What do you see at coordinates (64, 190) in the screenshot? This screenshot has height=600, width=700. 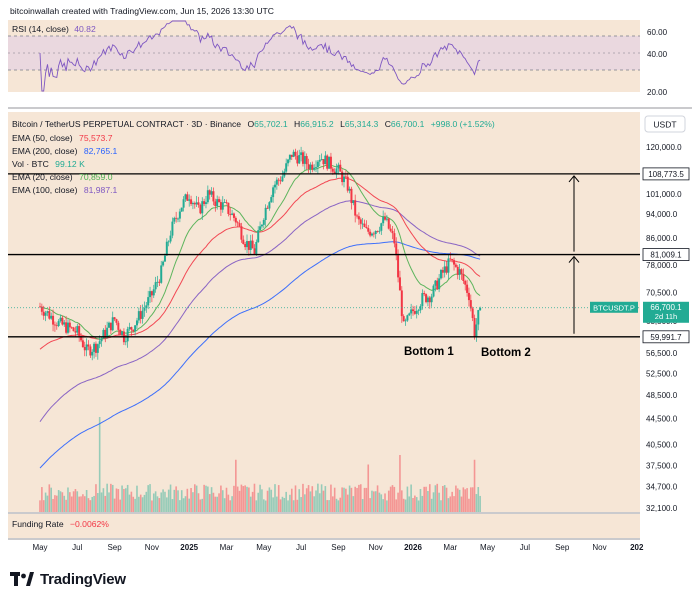 I see `indicator-ema100: EMA (100, close) 81,987.1` at bounding box center [64, 190].